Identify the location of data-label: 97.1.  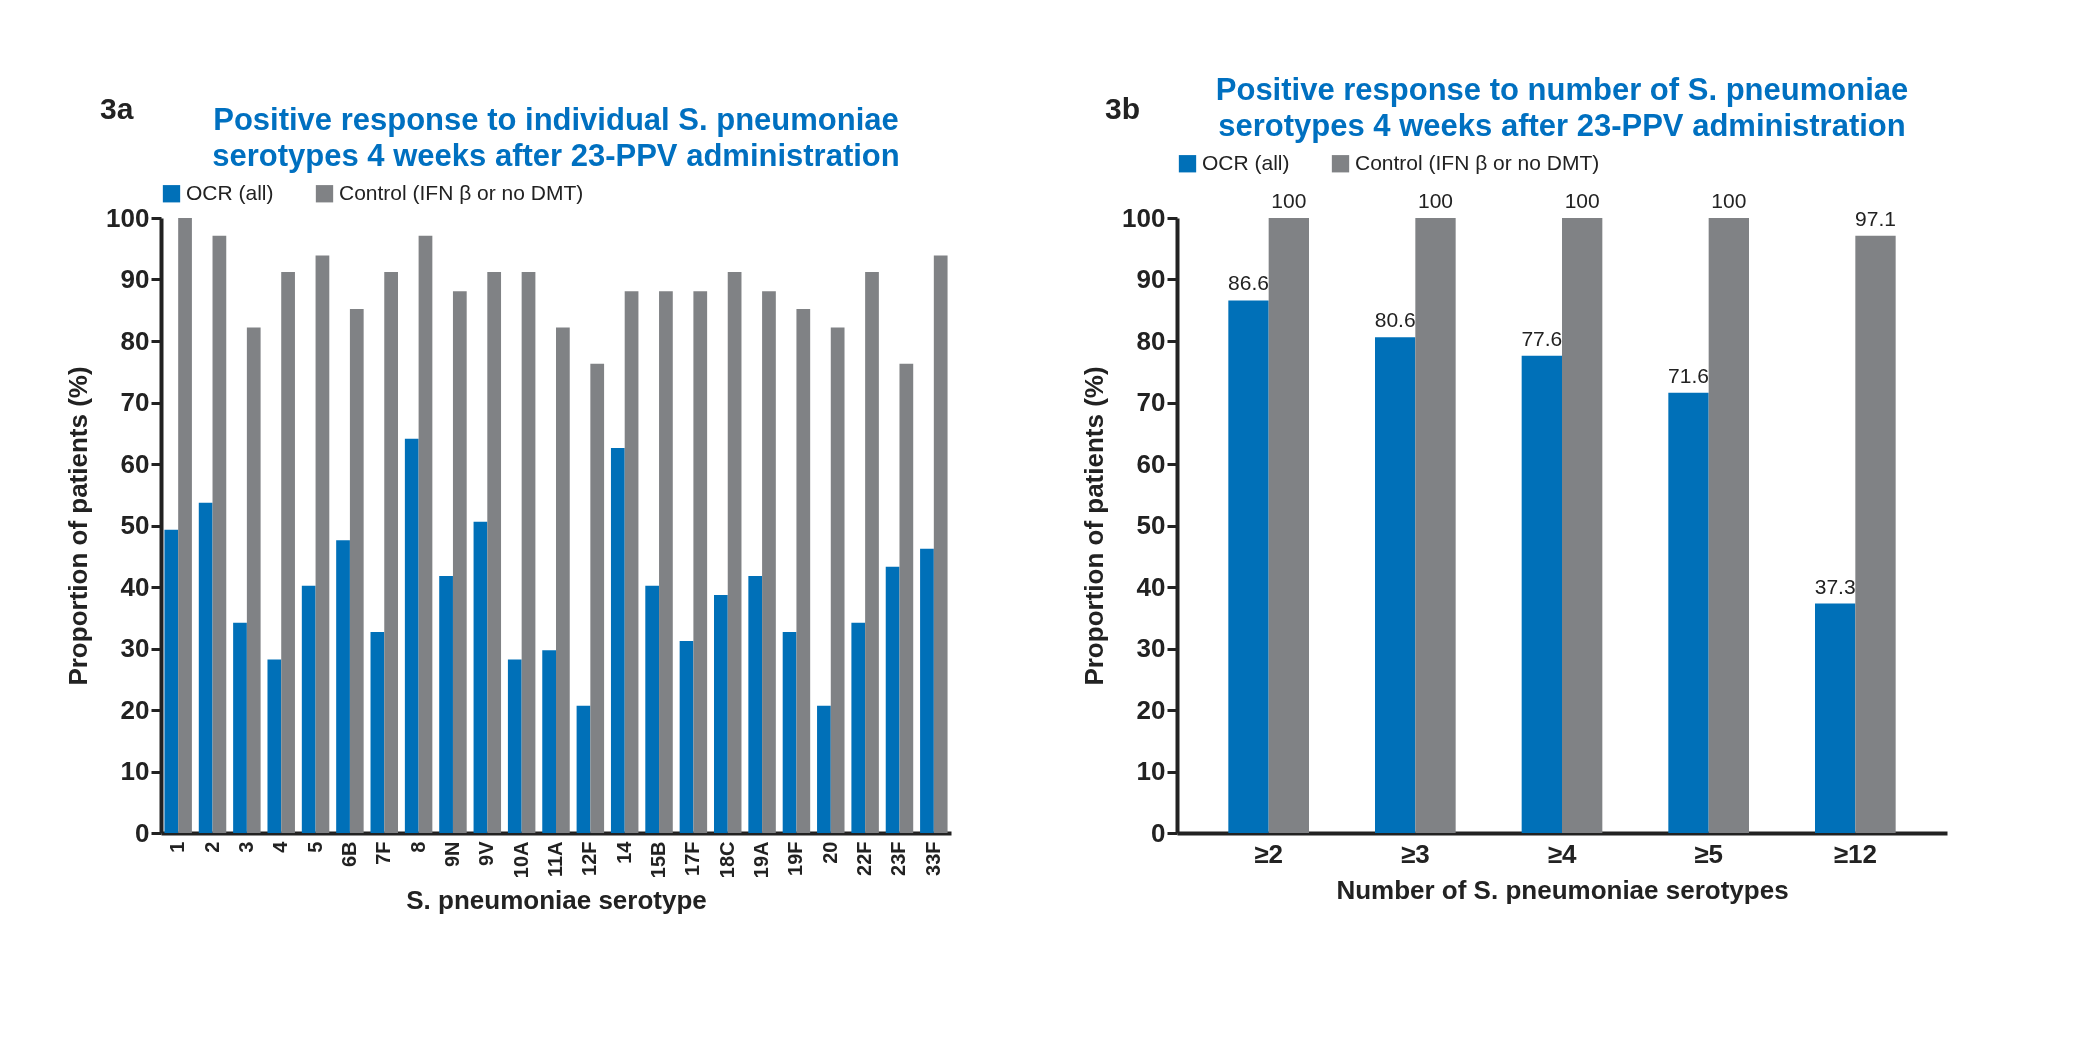
(1875, 218).